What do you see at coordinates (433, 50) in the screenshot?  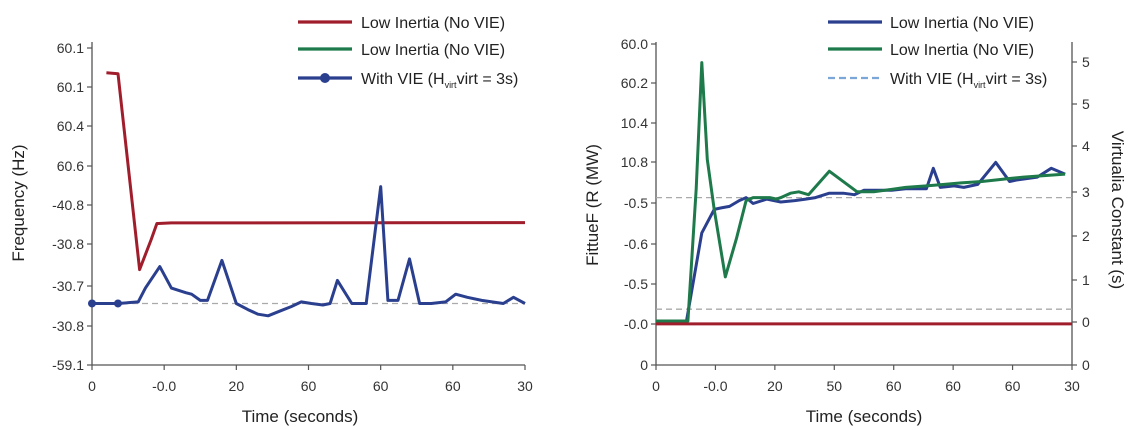 I see `left-legend-label-1: Low Inertia (No VIE)` at bounding box center [433, 50].